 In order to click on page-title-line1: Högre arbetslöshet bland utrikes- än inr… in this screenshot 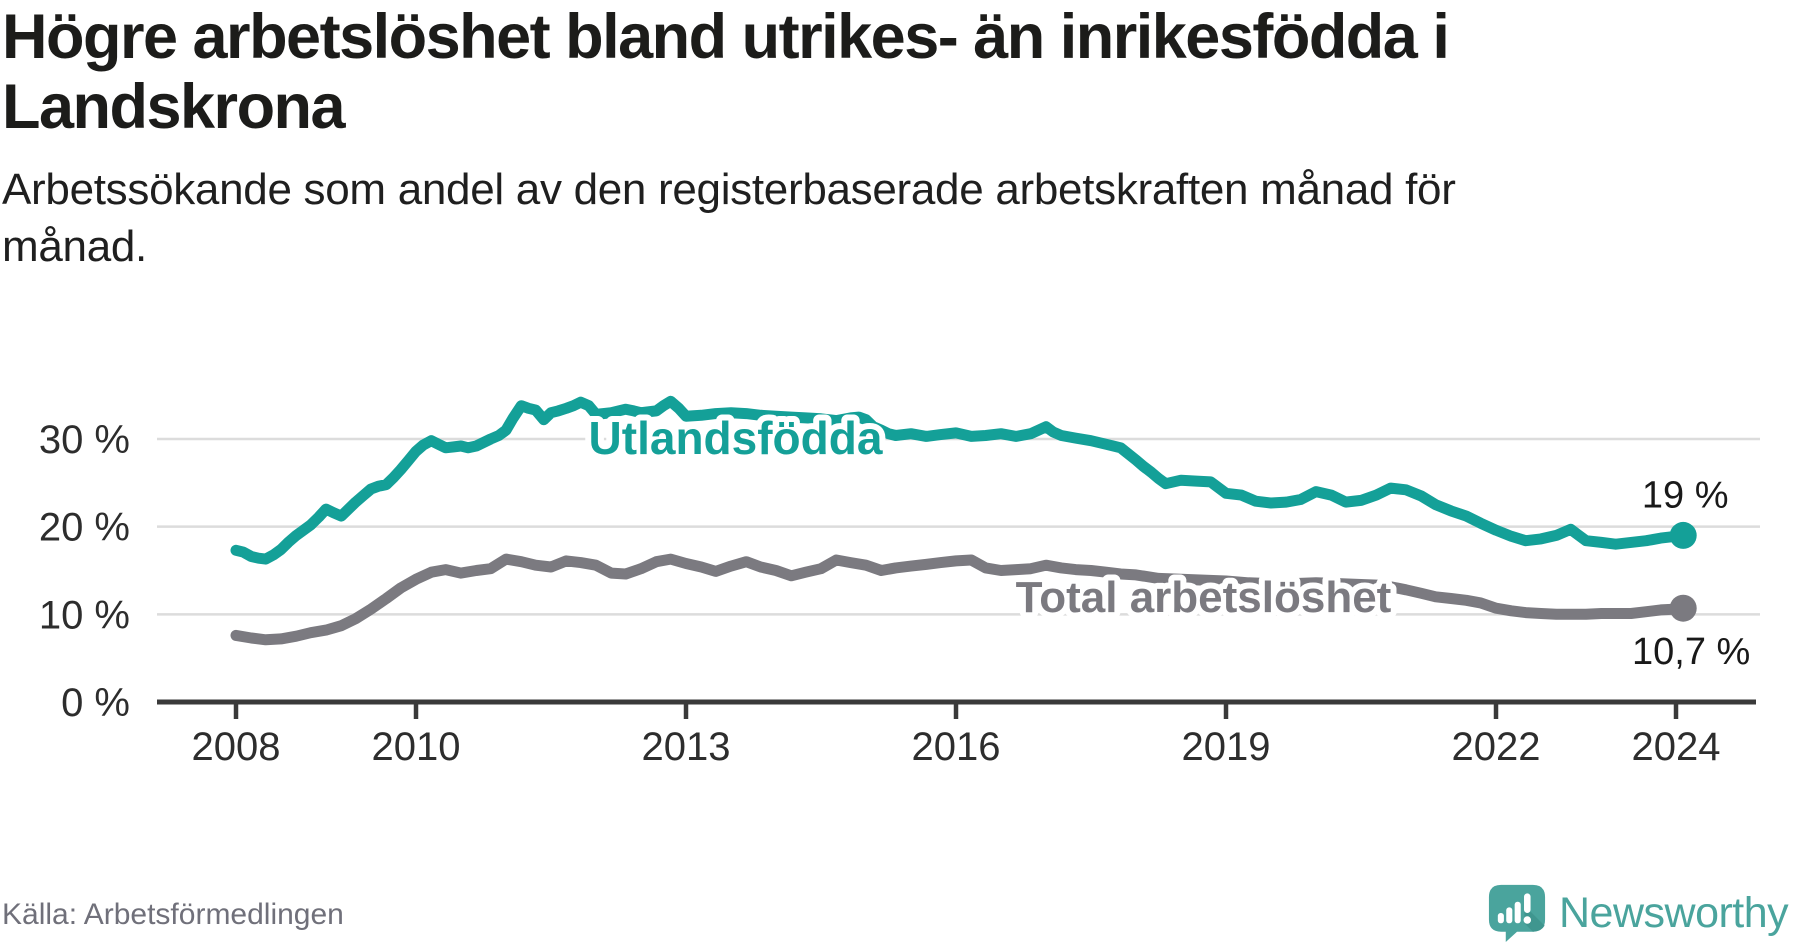, I will do `click(726, 37)`.